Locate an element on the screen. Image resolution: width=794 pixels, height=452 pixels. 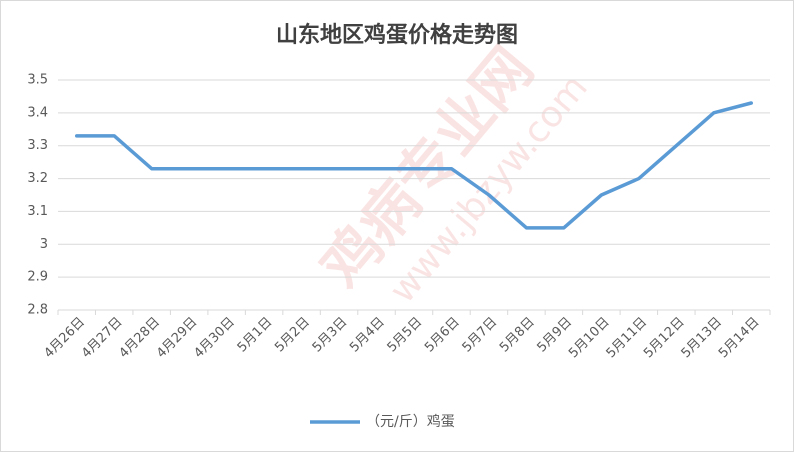
y-tick-label: 2.8 is located at coordinates (37, 310).